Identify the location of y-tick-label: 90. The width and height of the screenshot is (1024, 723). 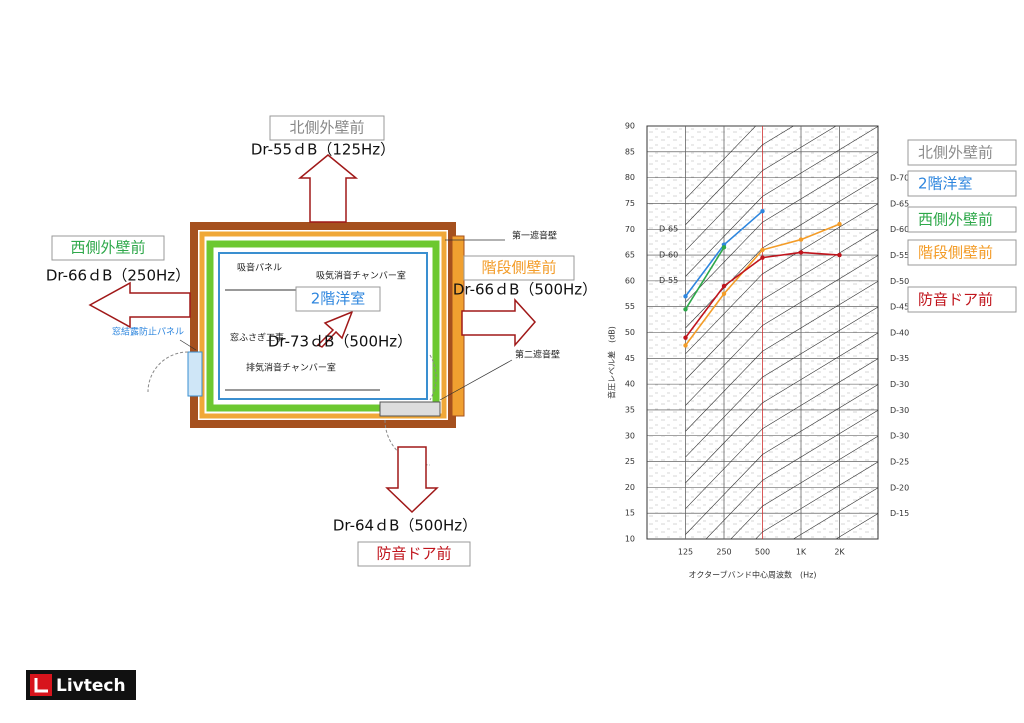
(630, 126).